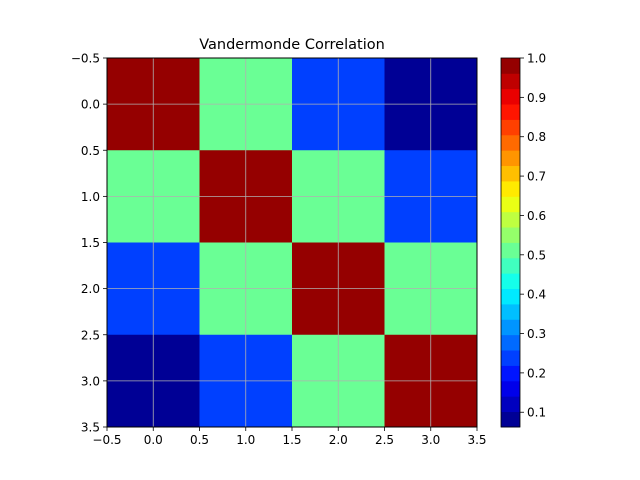 Image resolution: width=640 pixels, height=480 pixels. I want to click on x-tick-label: 3.5, so click(476, 440).